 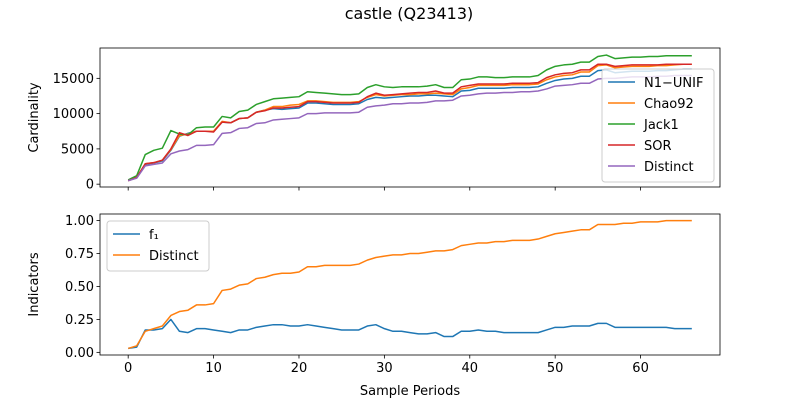 What do you see at coordinates (640, 368) in the screenshot?
I see `indicators-x-tick-label: 60` at bounding box center [640, 368].